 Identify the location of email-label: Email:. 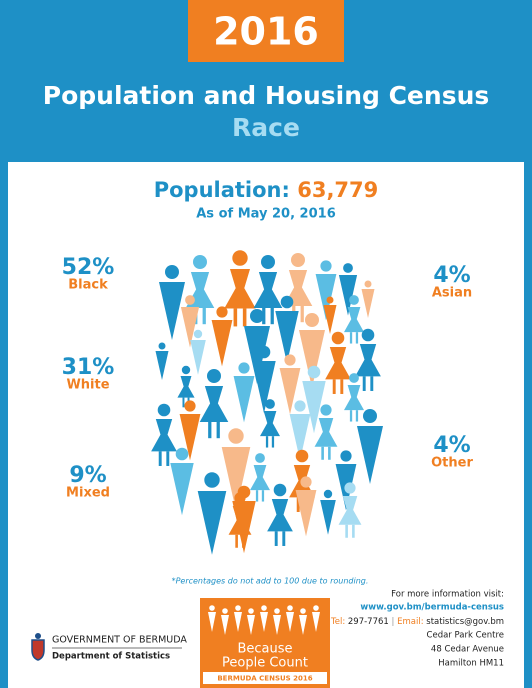
(410, 622).